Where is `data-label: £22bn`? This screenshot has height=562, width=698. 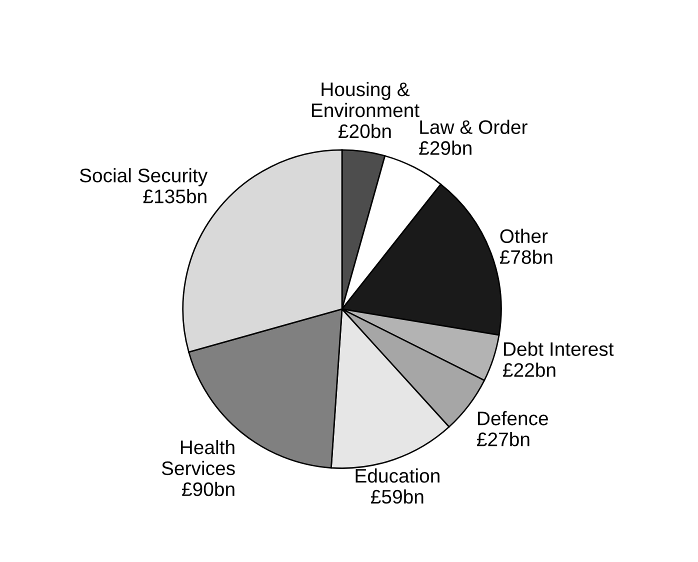 data-label: £22bn is located at coordinates (529, 369).